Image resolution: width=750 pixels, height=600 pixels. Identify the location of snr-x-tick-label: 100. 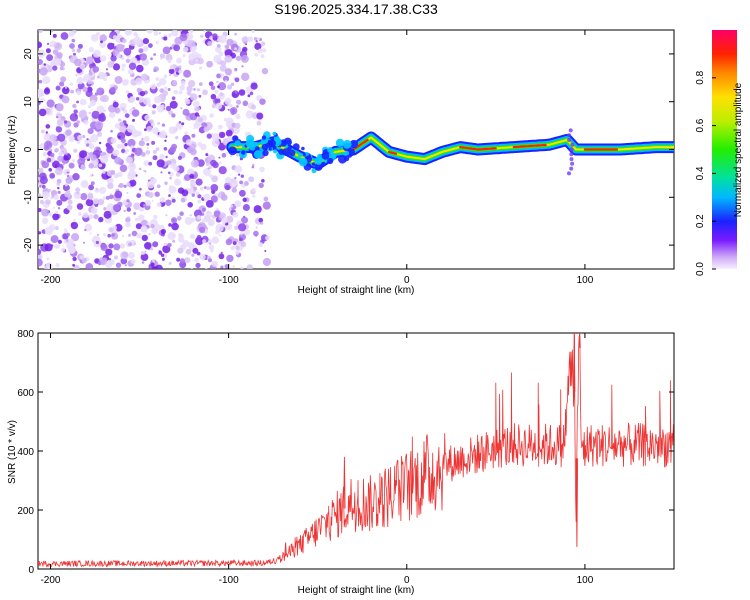
(585, 580).